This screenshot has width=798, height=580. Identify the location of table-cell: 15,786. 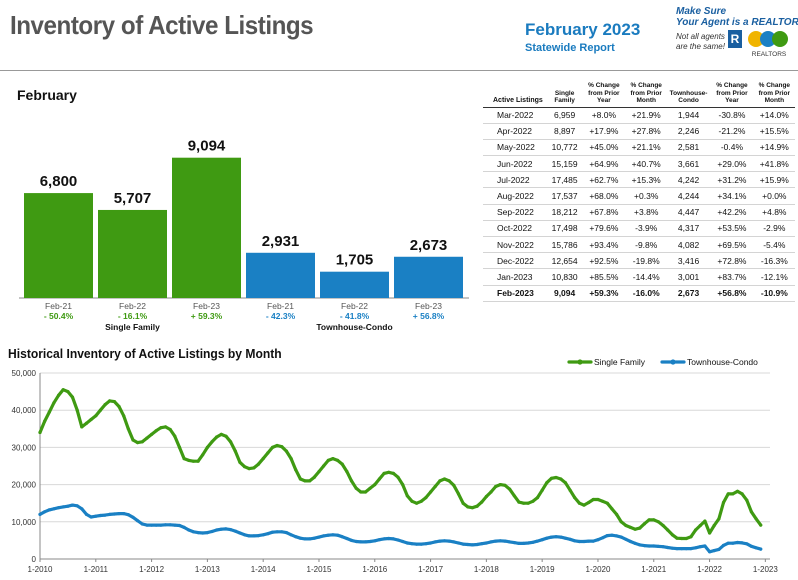
(565, 245).